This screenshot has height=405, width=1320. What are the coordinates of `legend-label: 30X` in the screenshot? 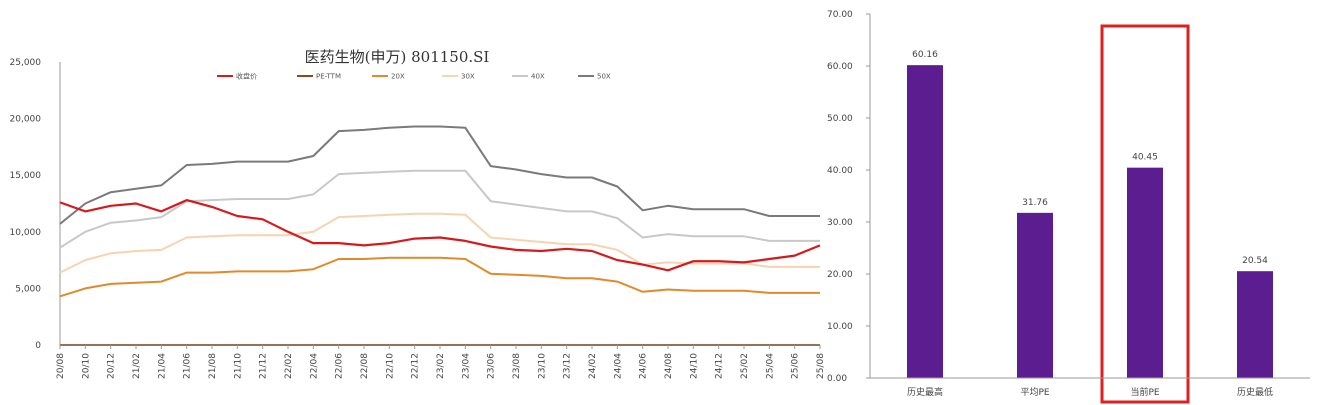 It's located at (468, 77).